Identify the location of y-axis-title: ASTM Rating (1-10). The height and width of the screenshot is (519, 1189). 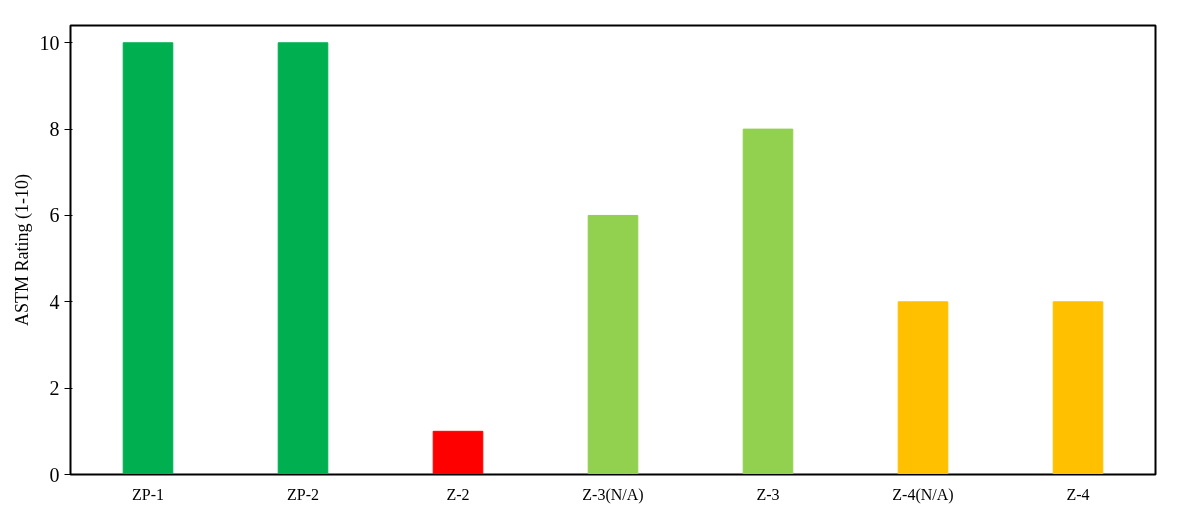
(22, 249).